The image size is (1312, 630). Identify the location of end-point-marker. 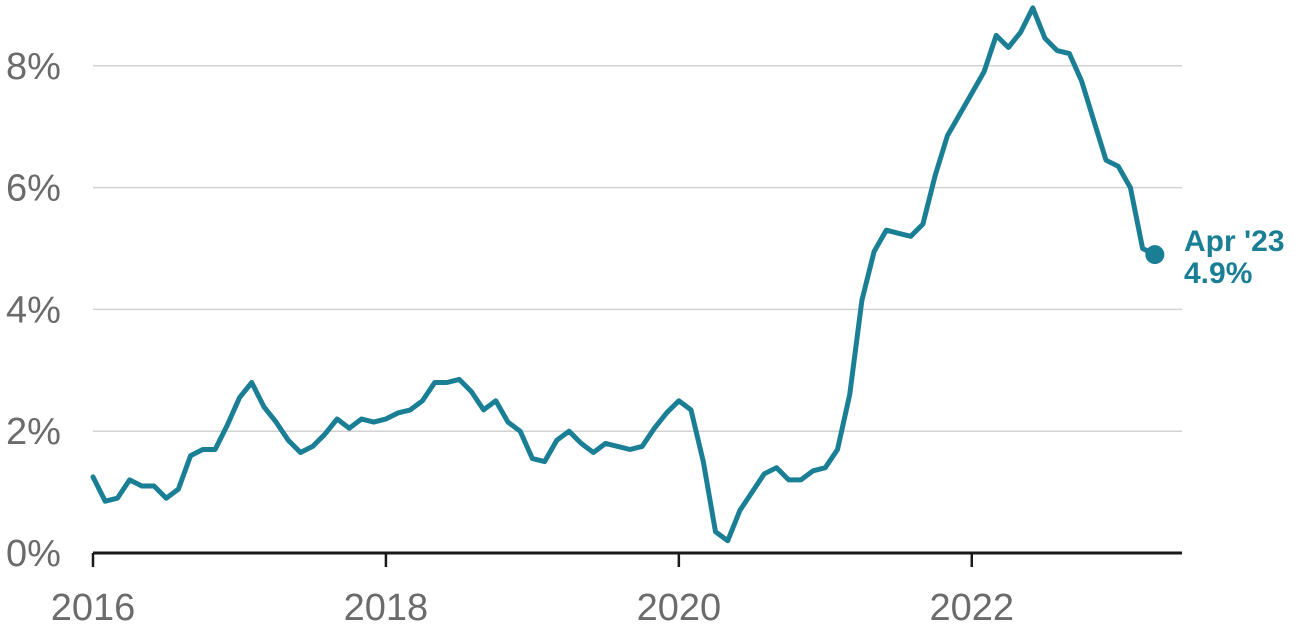
(1155, 255).